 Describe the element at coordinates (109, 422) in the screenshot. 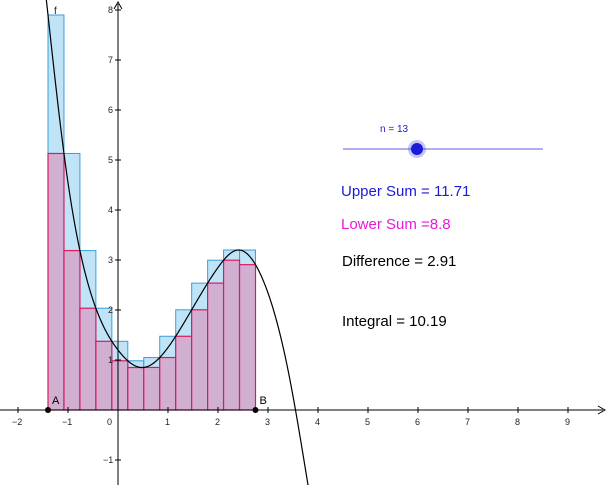

I see `x-tick-label: 0` at that location.